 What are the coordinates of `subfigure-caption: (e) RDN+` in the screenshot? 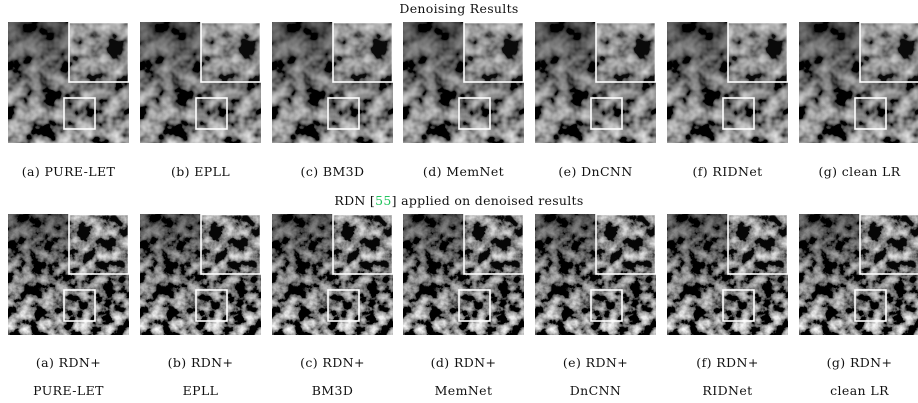 It's located at (595, 362).